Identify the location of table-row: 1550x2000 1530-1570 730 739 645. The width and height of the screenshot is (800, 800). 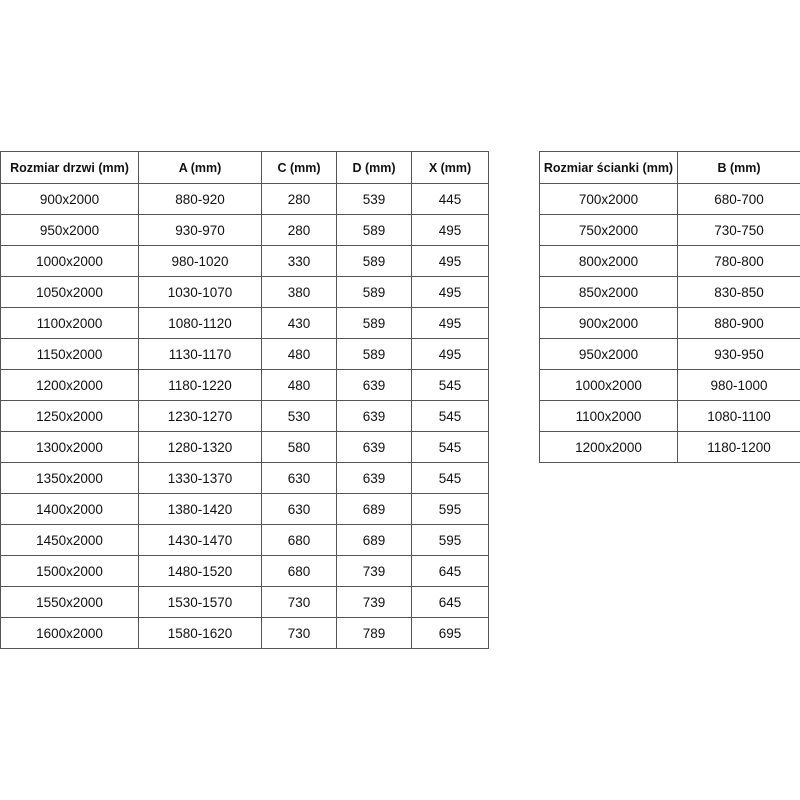
(244, 602).